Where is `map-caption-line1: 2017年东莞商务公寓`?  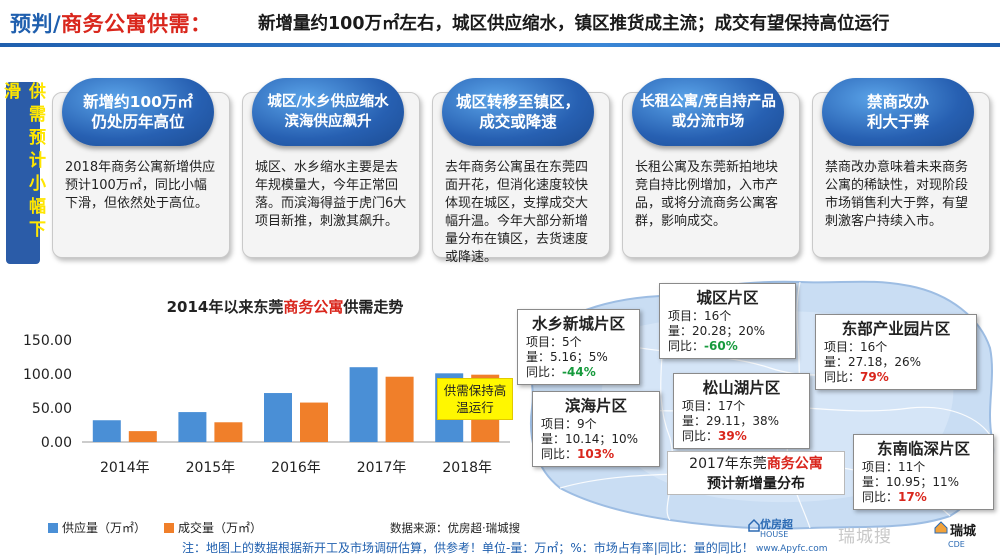
map-caption-line1: 2017年东莞商务公寓 is located at coordinates (756, 464).